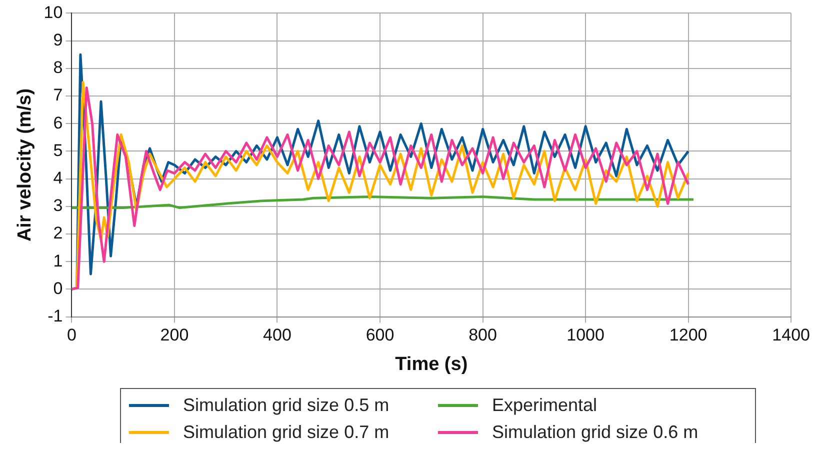  I want to click on x-tick-label: 600, so click(380, 335).